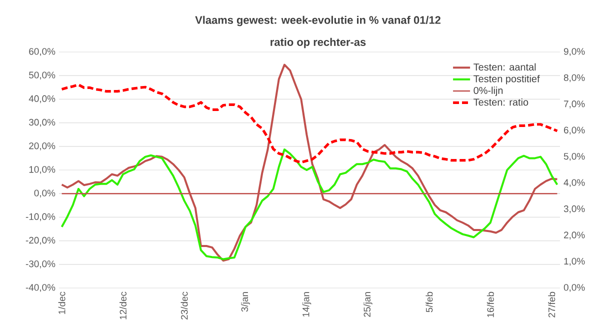  Describe the element at coordinates (42, 122) in the screenshot. I see `y-tick-label: 30,0%` at that location.